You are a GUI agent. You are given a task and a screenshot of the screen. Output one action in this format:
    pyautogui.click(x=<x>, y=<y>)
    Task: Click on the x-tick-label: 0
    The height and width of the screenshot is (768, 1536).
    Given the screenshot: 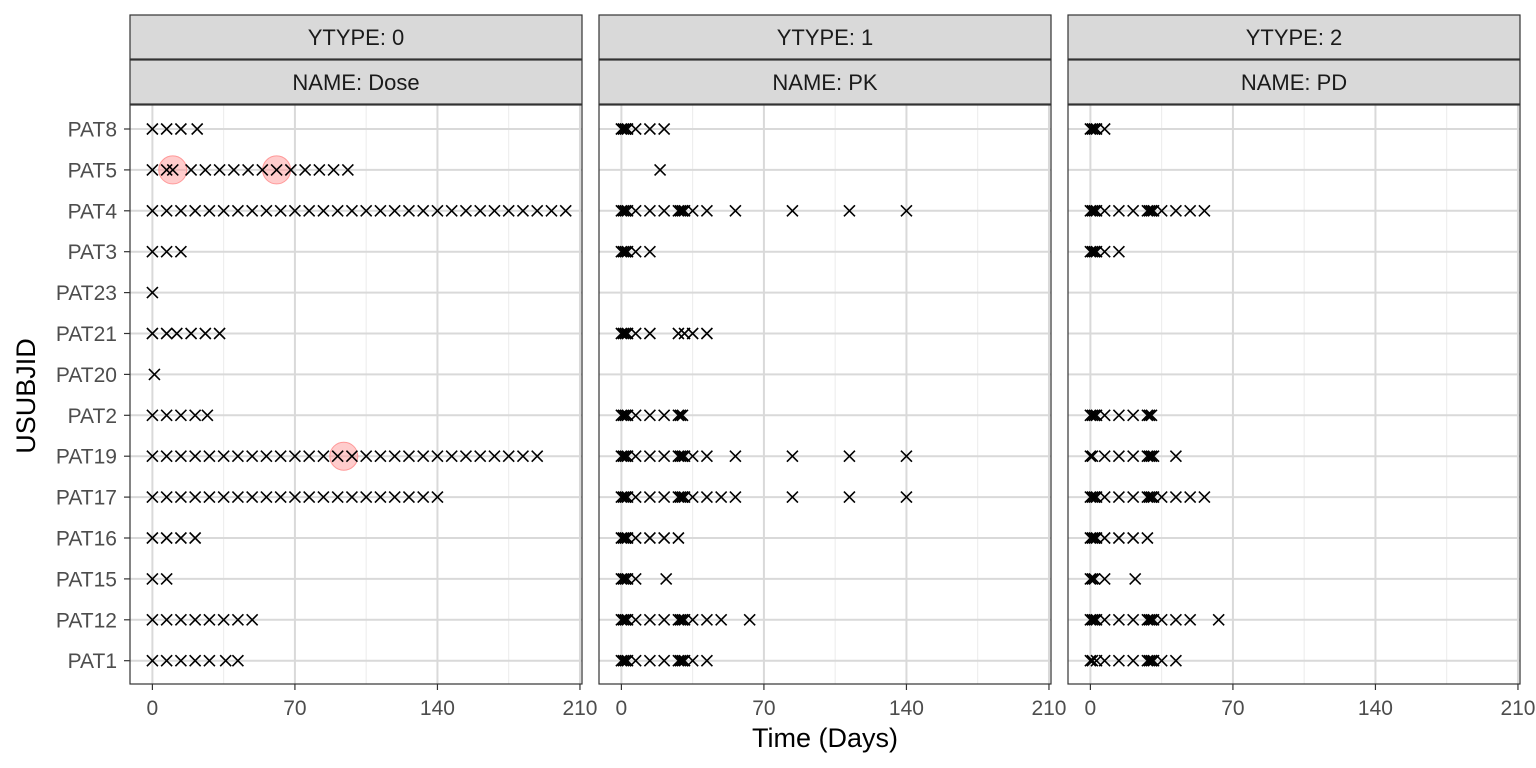 What is the action you would take?
    pyautogui.click(x=1091, y=708)
    